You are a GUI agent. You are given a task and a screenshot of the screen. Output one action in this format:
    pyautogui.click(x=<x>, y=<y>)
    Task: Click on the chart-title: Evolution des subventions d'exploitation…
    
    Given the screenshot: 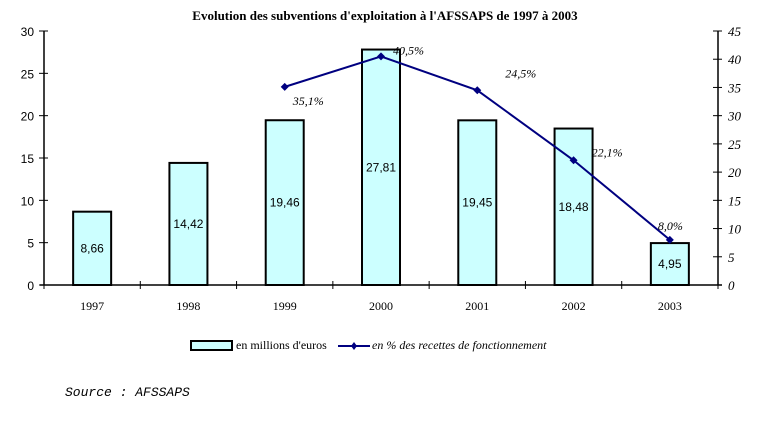 What is the action you would take?
    pyautogui.click(x=385, y=15)
    